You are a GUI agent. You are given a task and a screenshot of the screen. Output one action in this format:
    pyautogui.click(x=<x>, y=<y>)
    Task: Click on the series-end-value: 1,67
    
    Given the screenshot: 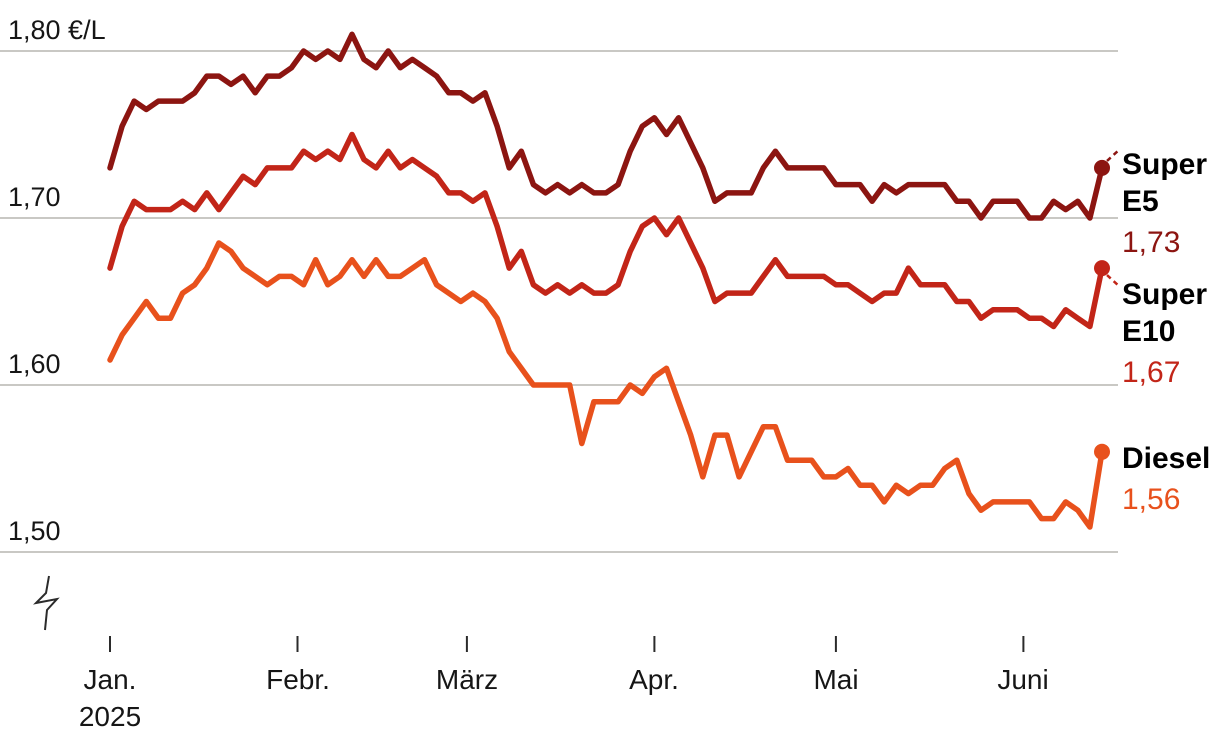 What is the action you would take?
    pyautogui.click(x=1151, y=372)
    